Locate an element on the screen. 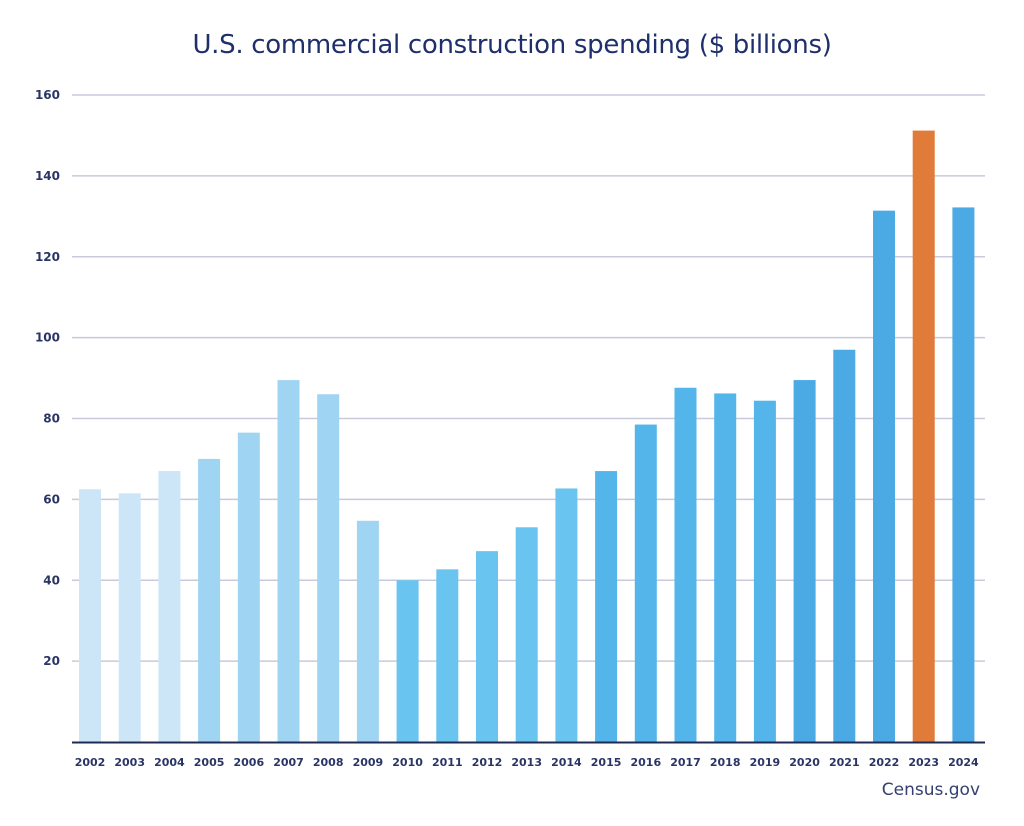 The width and height of the screenshot is (1024, 826). y-tick-label: 160 is located at coordinates (47, 95).